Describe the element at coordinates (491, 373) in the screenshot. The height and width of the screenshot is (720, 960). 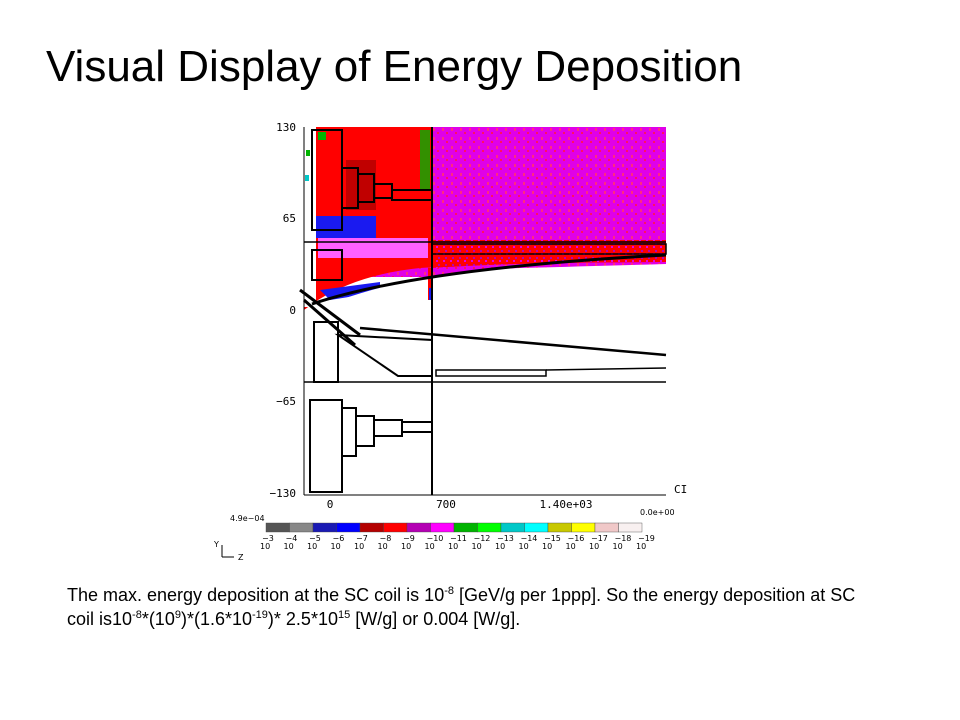
I see `beam-pipe-lower` at that location.